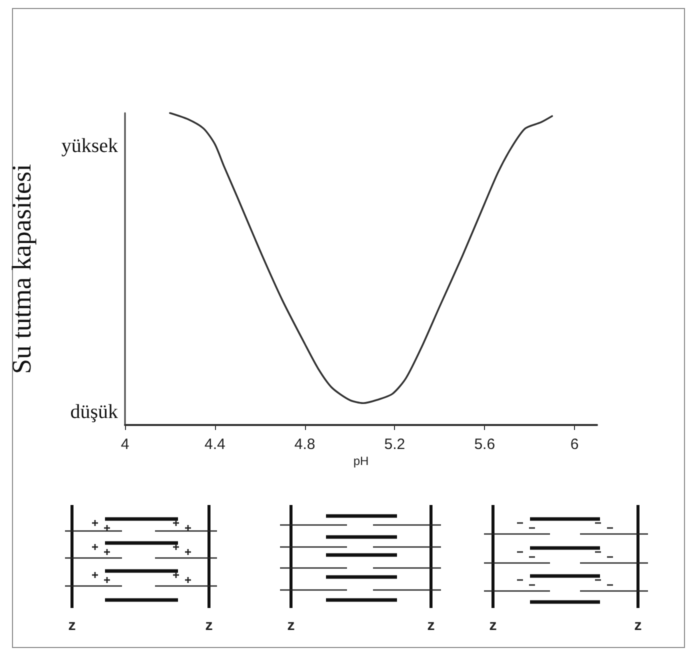  I want to click on x-tick-label: 4, so click(125, 444).